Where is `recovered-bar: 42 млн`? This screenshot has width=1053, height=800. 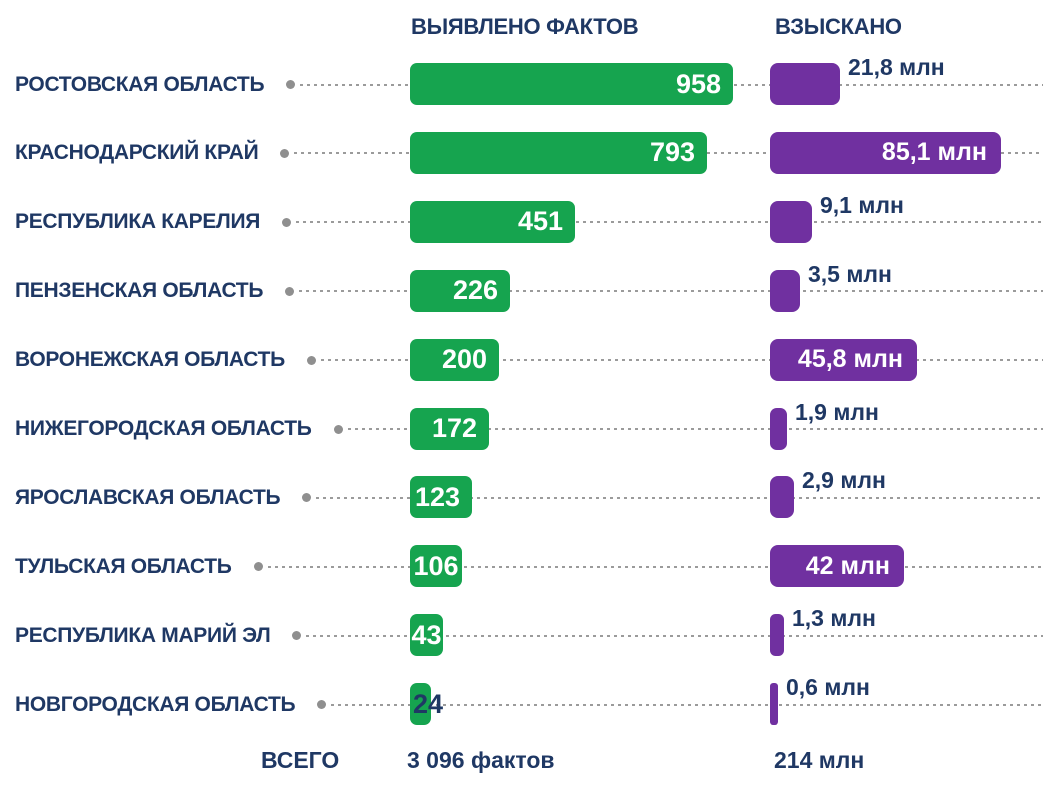 recovered-bar: 42 млн is located at coordinates (837, 566).